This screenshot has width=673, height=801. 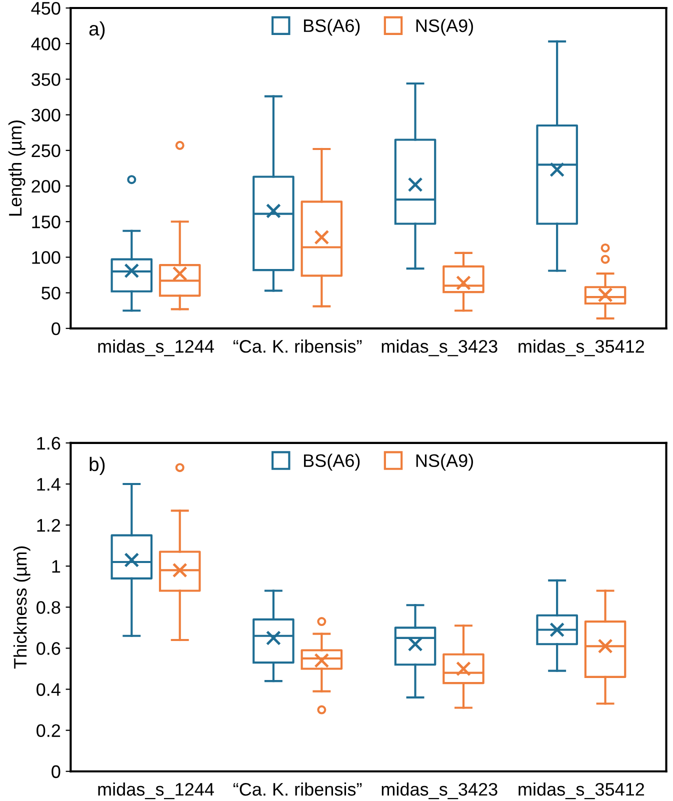 I want to click on y-tick-label: 100, so click(x=46, y=257).